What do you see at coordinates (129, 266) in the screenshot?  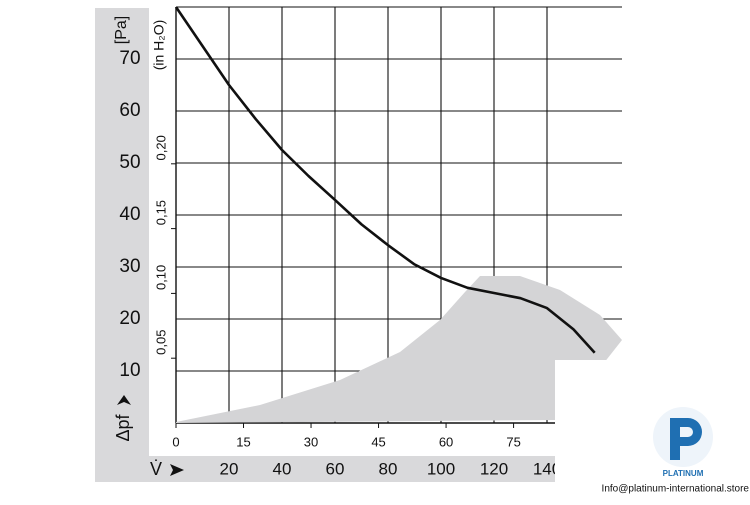 I see `y-tick-label: 30` at bounding box center [129, 266].